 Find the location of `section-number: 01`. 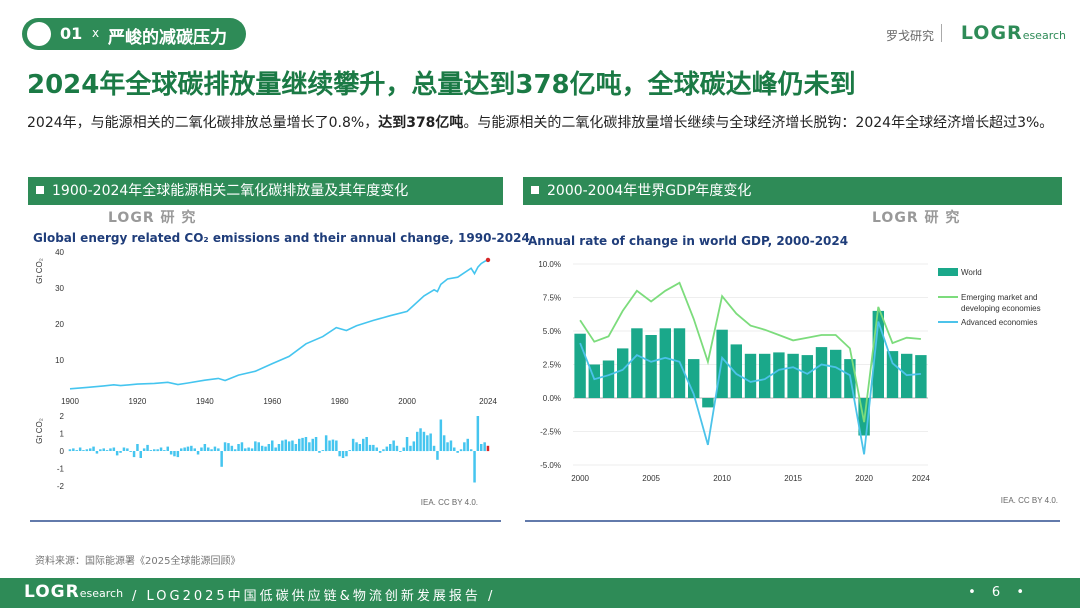

section-number: 01 is located at coordinates (71, 33).